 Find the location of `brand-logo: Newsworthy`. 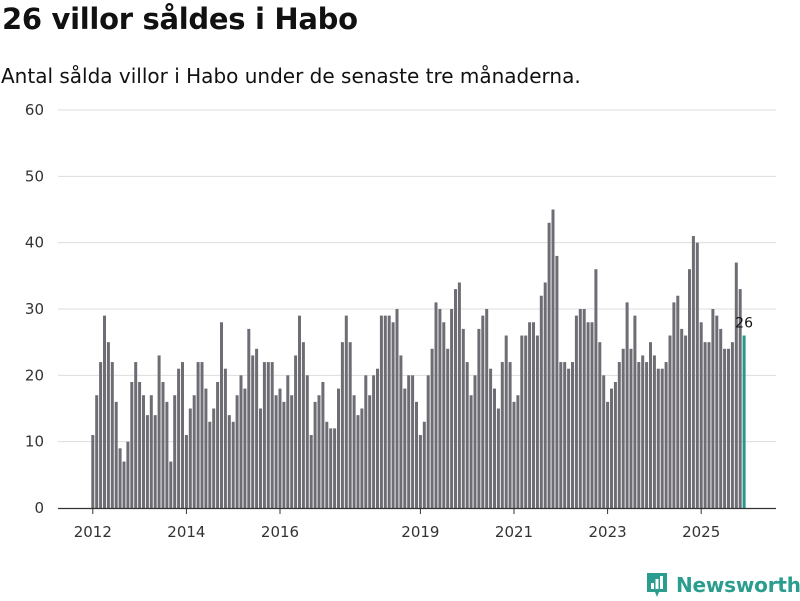

brand-logo: Newsworthy is located at coordinates (722, 585).